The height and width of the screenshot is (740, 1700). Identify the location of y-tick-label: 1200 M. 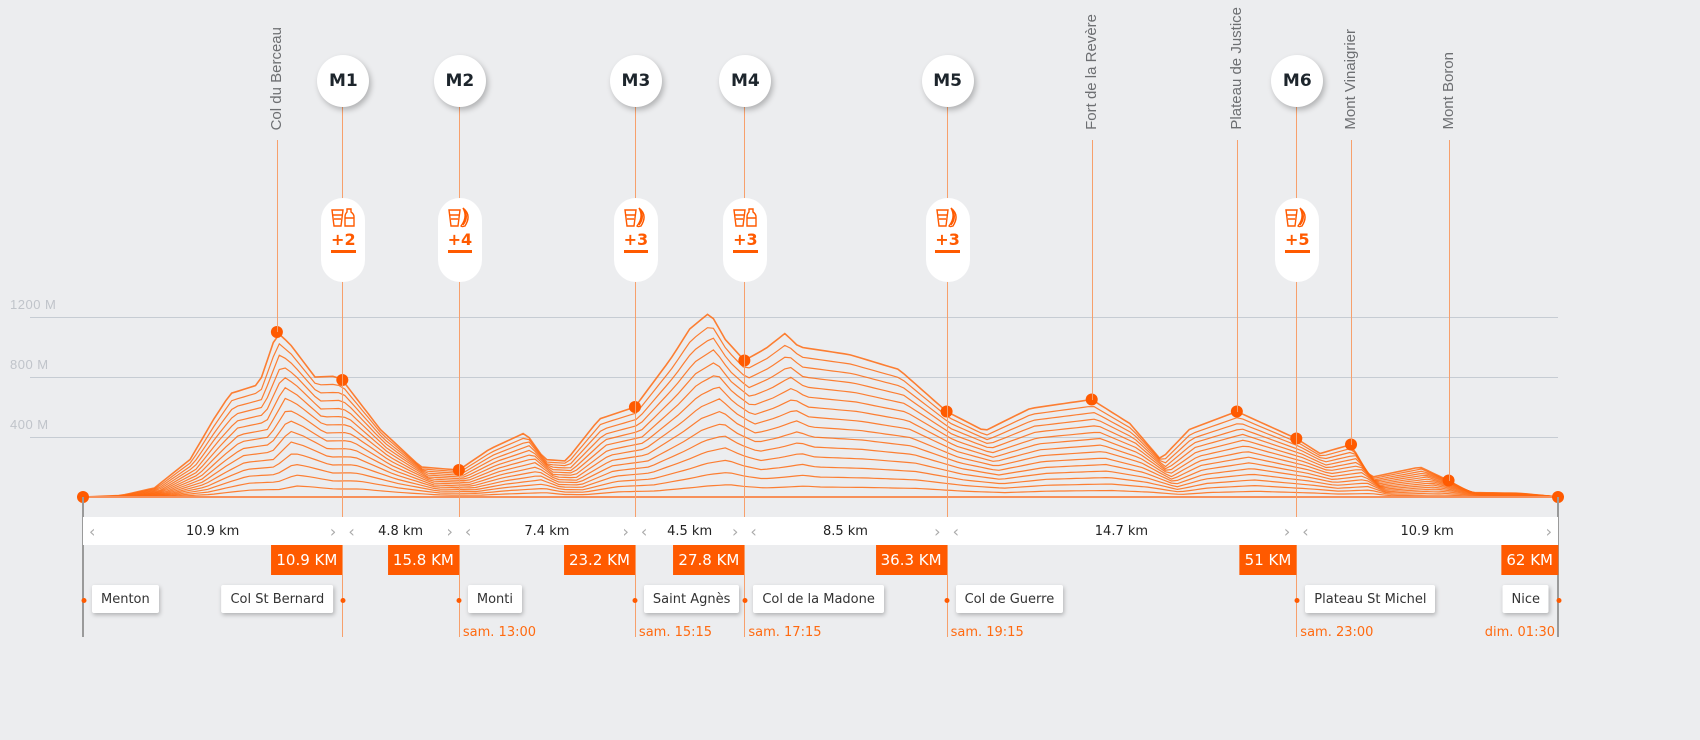
(33, 304).